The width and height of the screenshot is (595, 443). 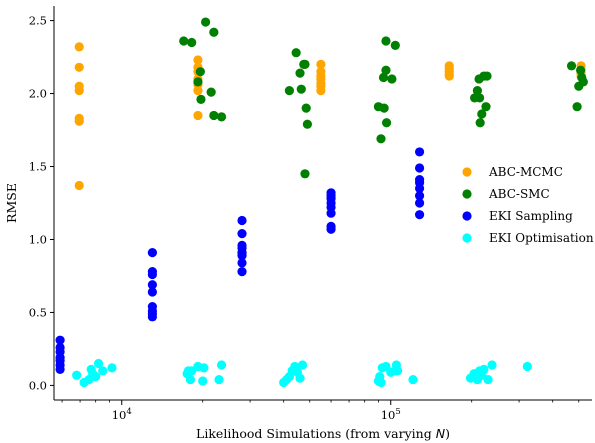 I want to click on y-tick-label: 0.0, so click(x=38, y=385).